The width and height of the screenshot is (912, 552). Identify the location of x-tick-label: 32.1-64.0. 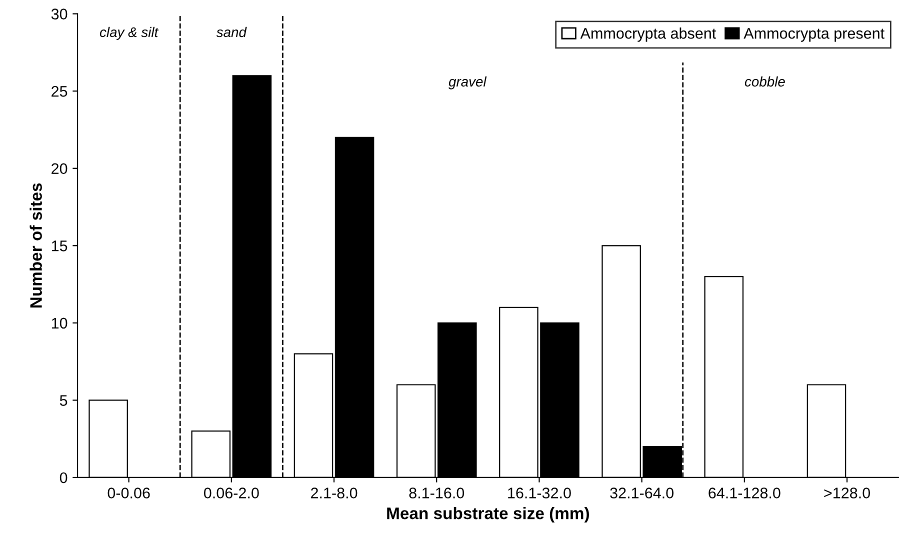
(642, 493).